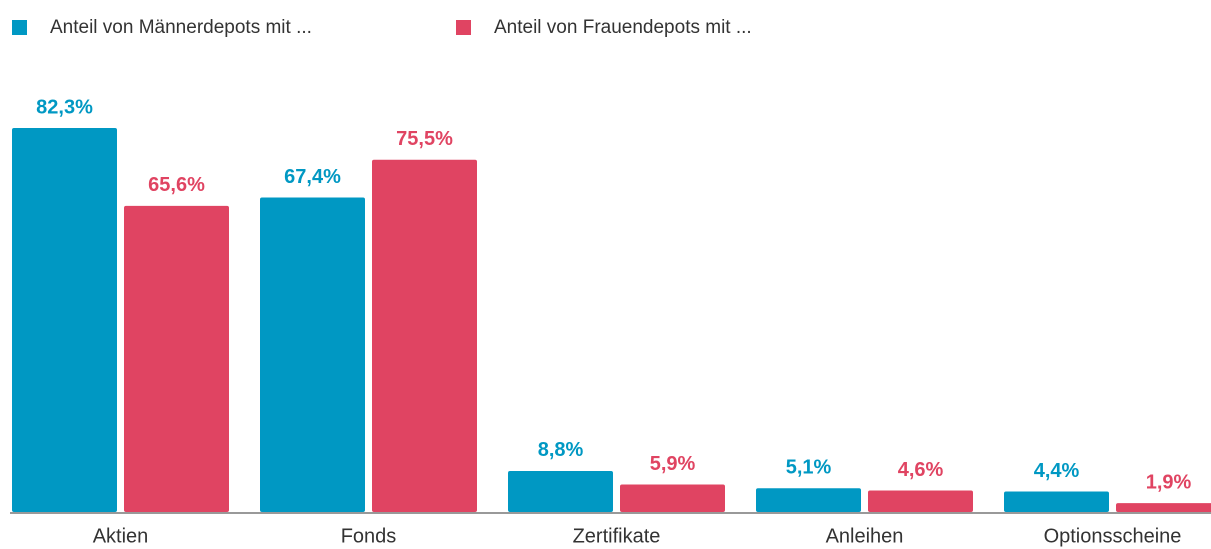  Describe the element at coordinates (369, 536) in the screenshot. I see `x-tick-label: Fonds` at that location.